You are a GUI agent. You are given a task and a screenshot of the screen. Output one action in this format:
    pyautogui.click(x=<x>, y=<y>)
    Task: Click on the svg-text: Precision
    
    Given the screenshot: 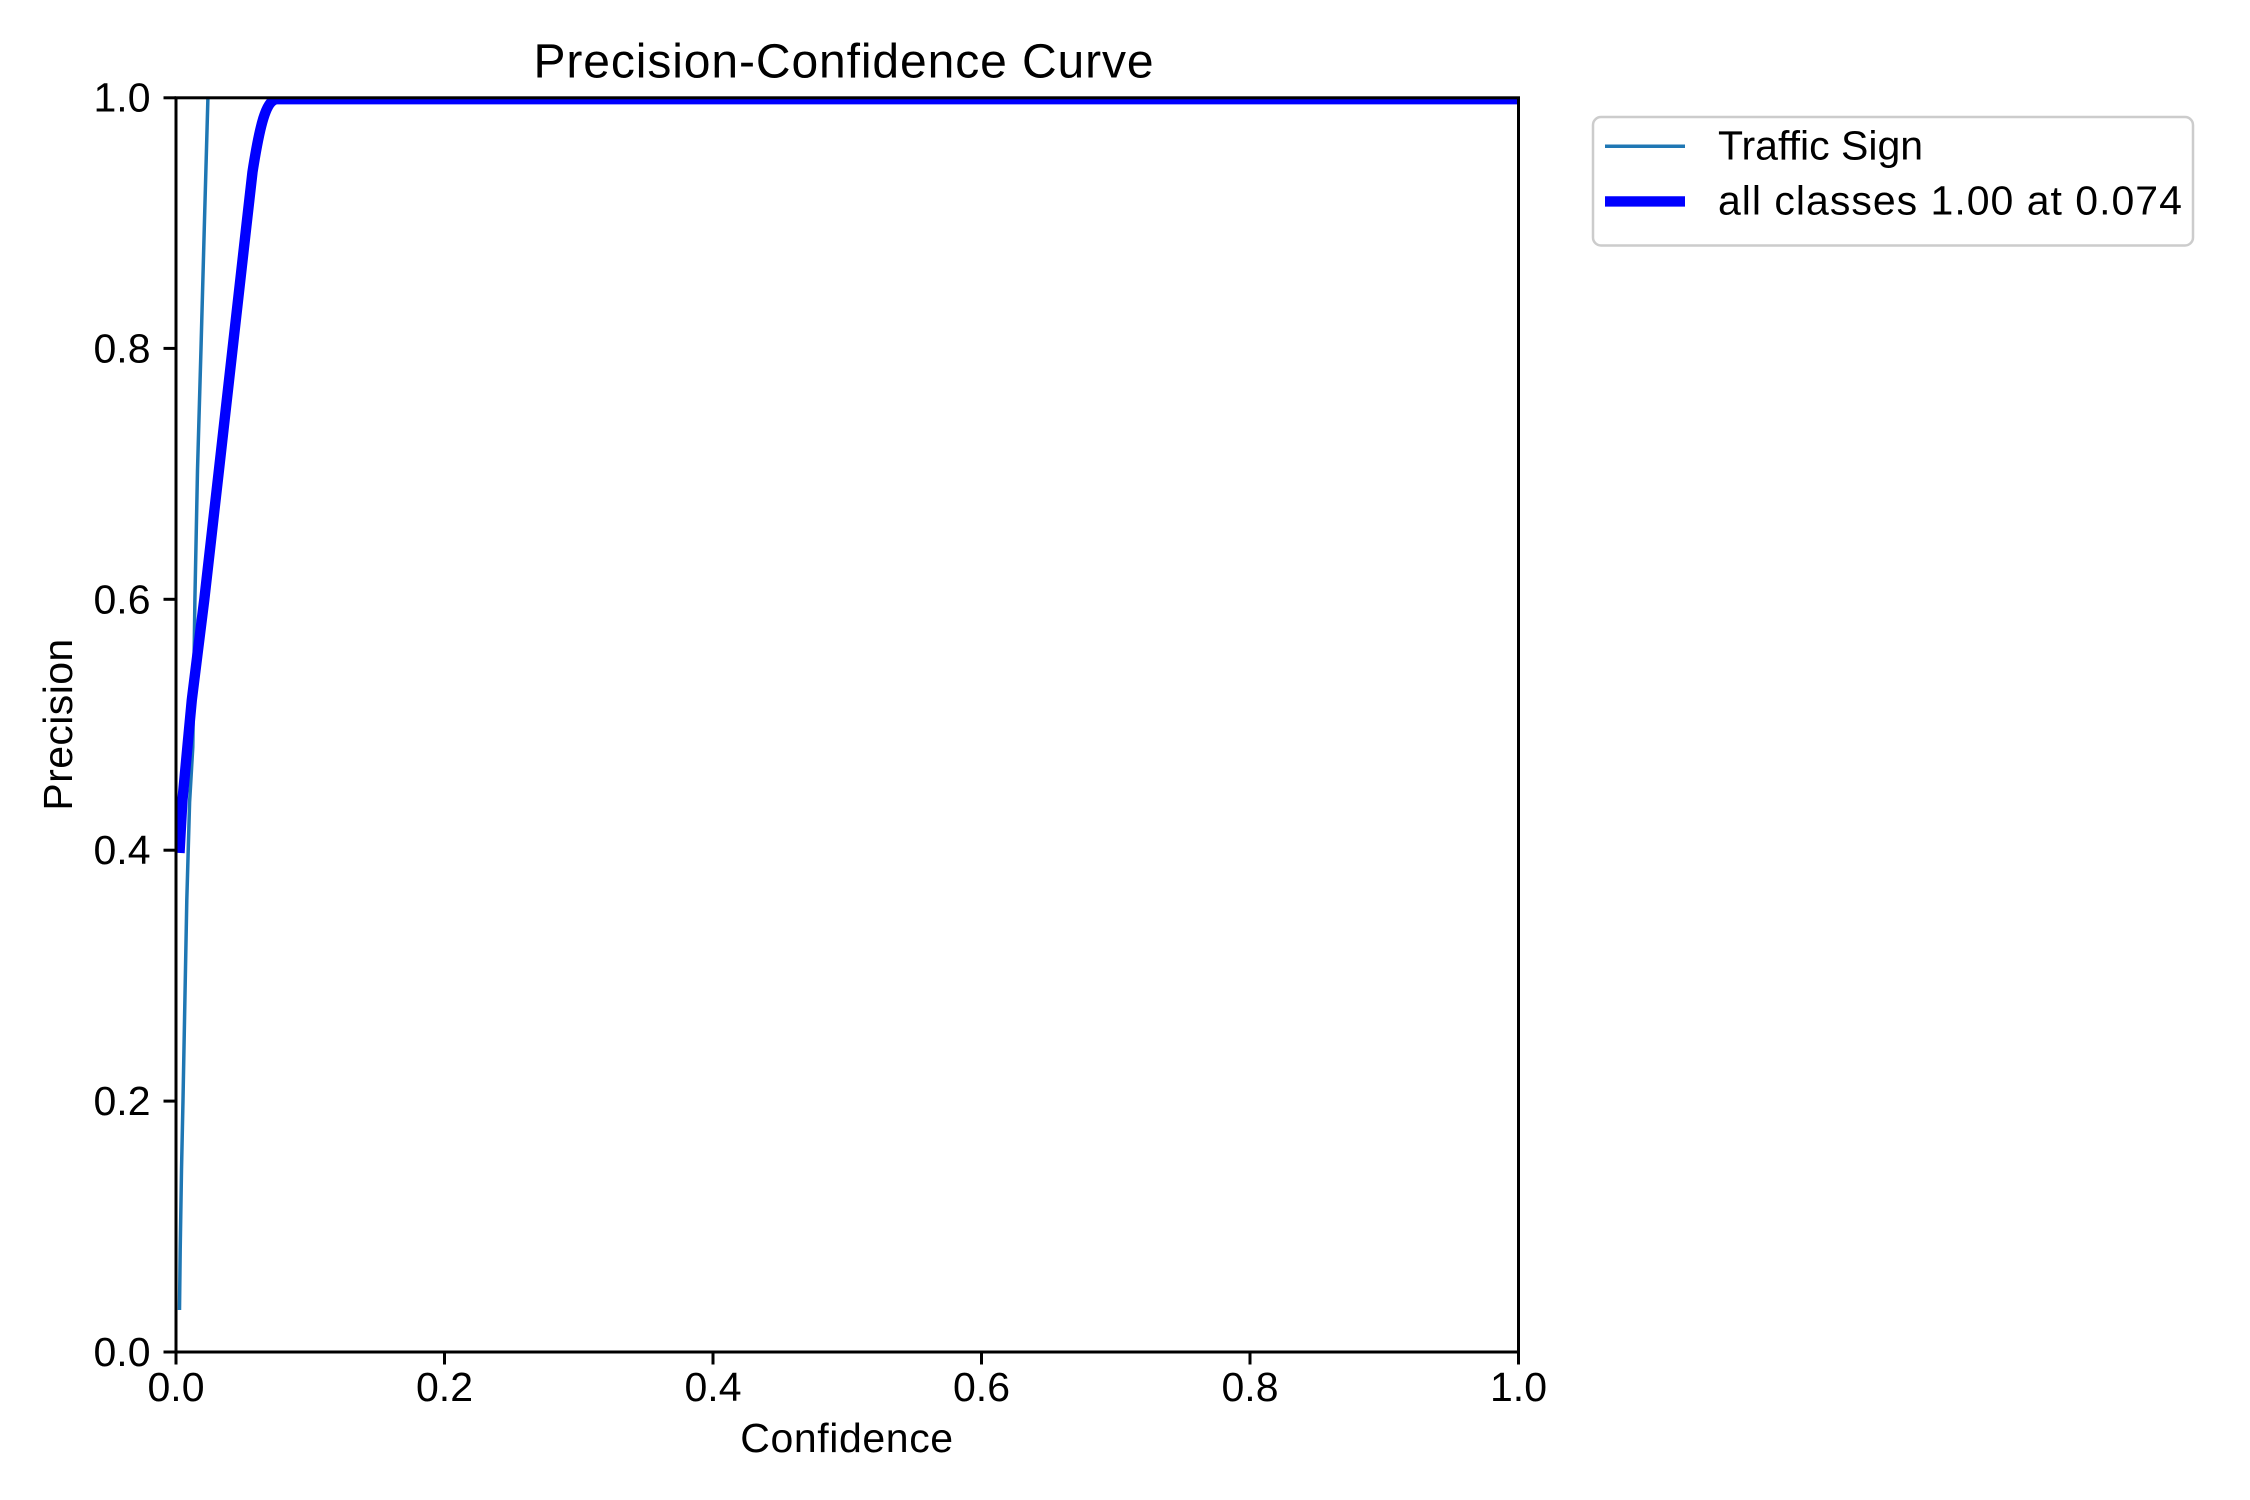 What is the action you would take?
    pyautogui.click(x=58, y=724)
    